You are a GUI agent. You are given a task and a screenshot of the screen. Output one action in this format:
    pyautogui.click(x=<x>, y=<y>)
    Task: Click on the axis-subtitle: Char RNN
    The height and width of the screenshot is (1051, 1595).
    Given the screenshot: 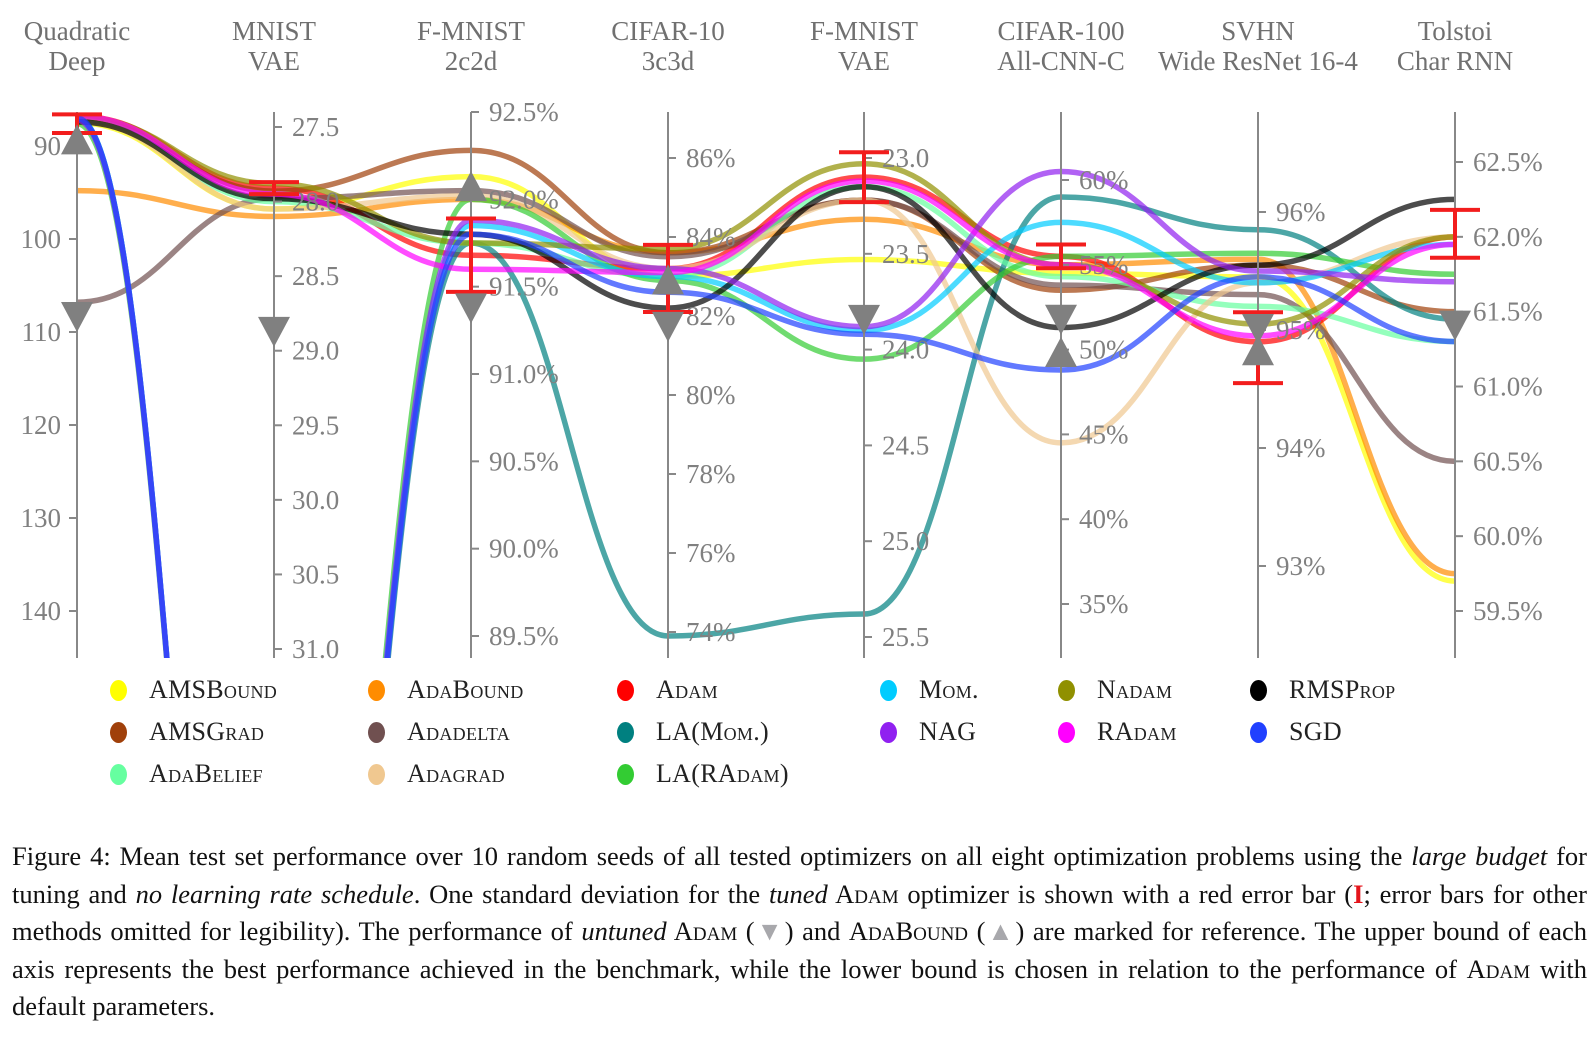 What is the action you would take?
    pyautogui.click(x=1455, y=61)
    